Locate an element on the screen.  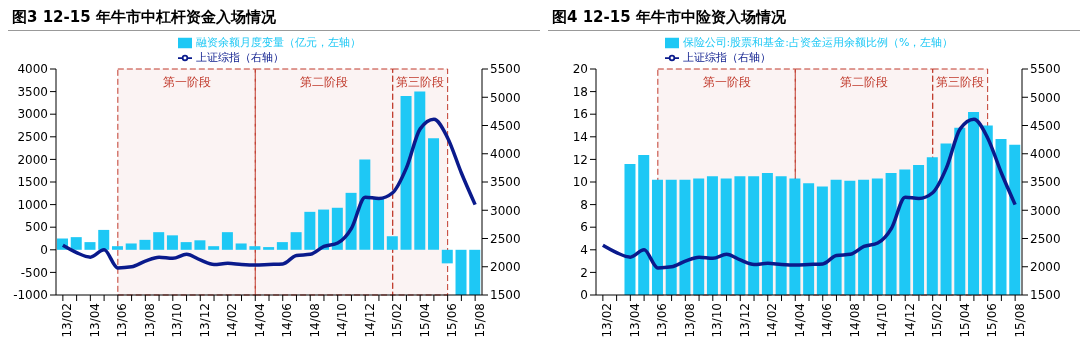
y-tick-label: 8 is located at coordinates (584, 204).